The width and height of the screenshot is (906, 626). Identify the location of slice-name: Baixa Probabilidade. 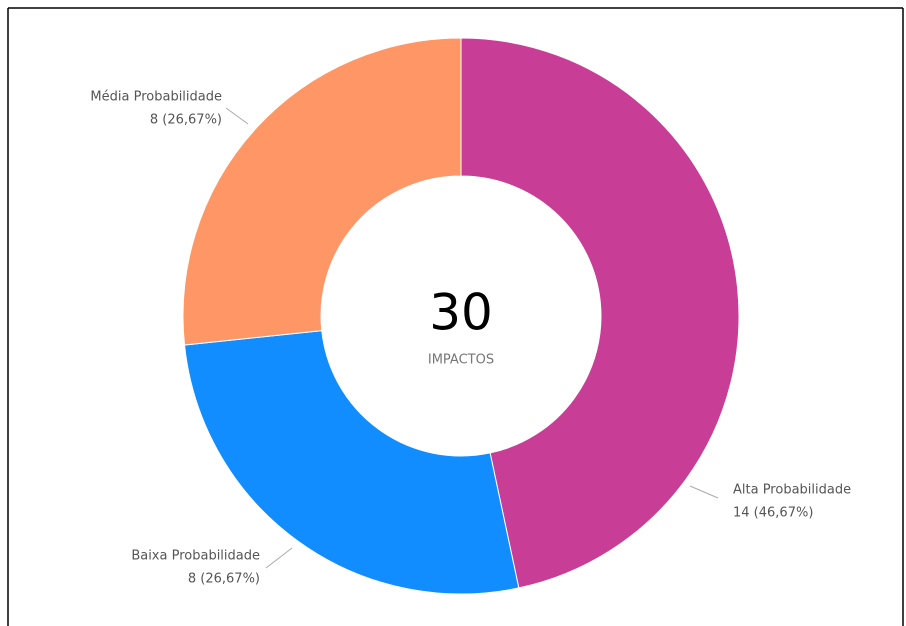
(195, 556).